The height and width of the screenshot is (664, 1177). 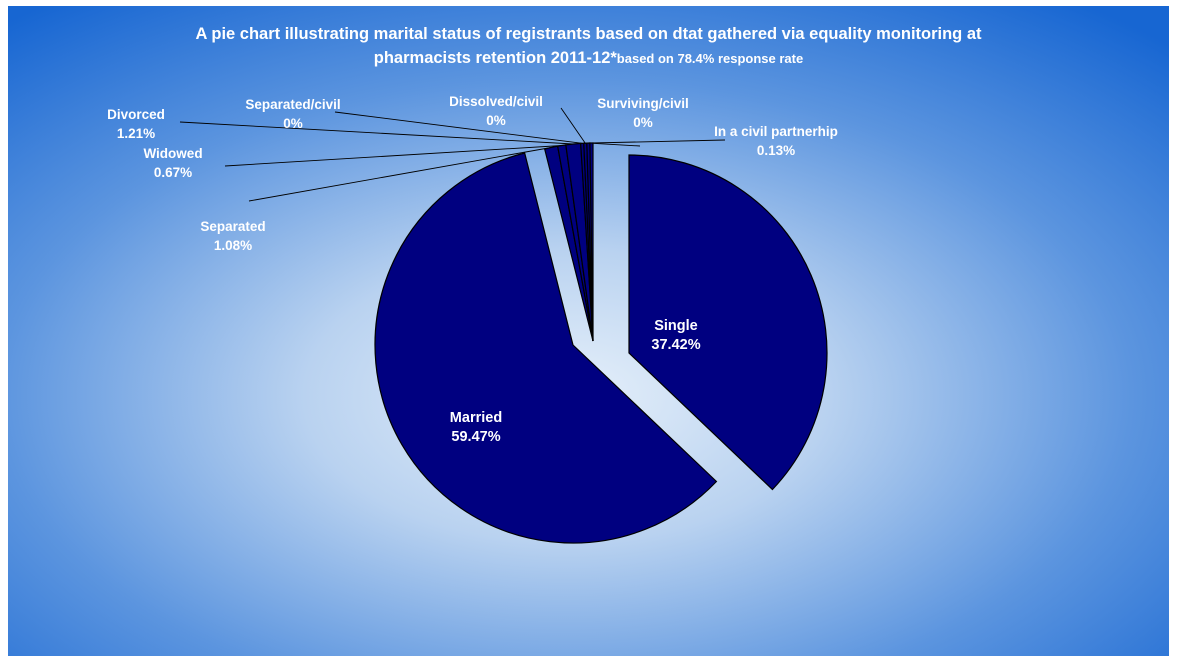 I want to click on slice-value-divorced: 1.21%, so click(x=136, y=133).